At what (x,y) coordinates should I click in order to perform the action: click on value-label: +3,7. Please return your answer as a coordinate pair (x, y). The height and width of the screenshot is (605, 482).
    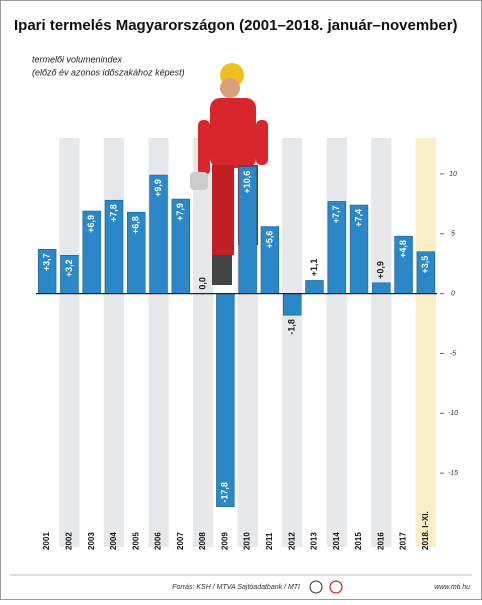
    Looking at the image, I should click on (47, 262).